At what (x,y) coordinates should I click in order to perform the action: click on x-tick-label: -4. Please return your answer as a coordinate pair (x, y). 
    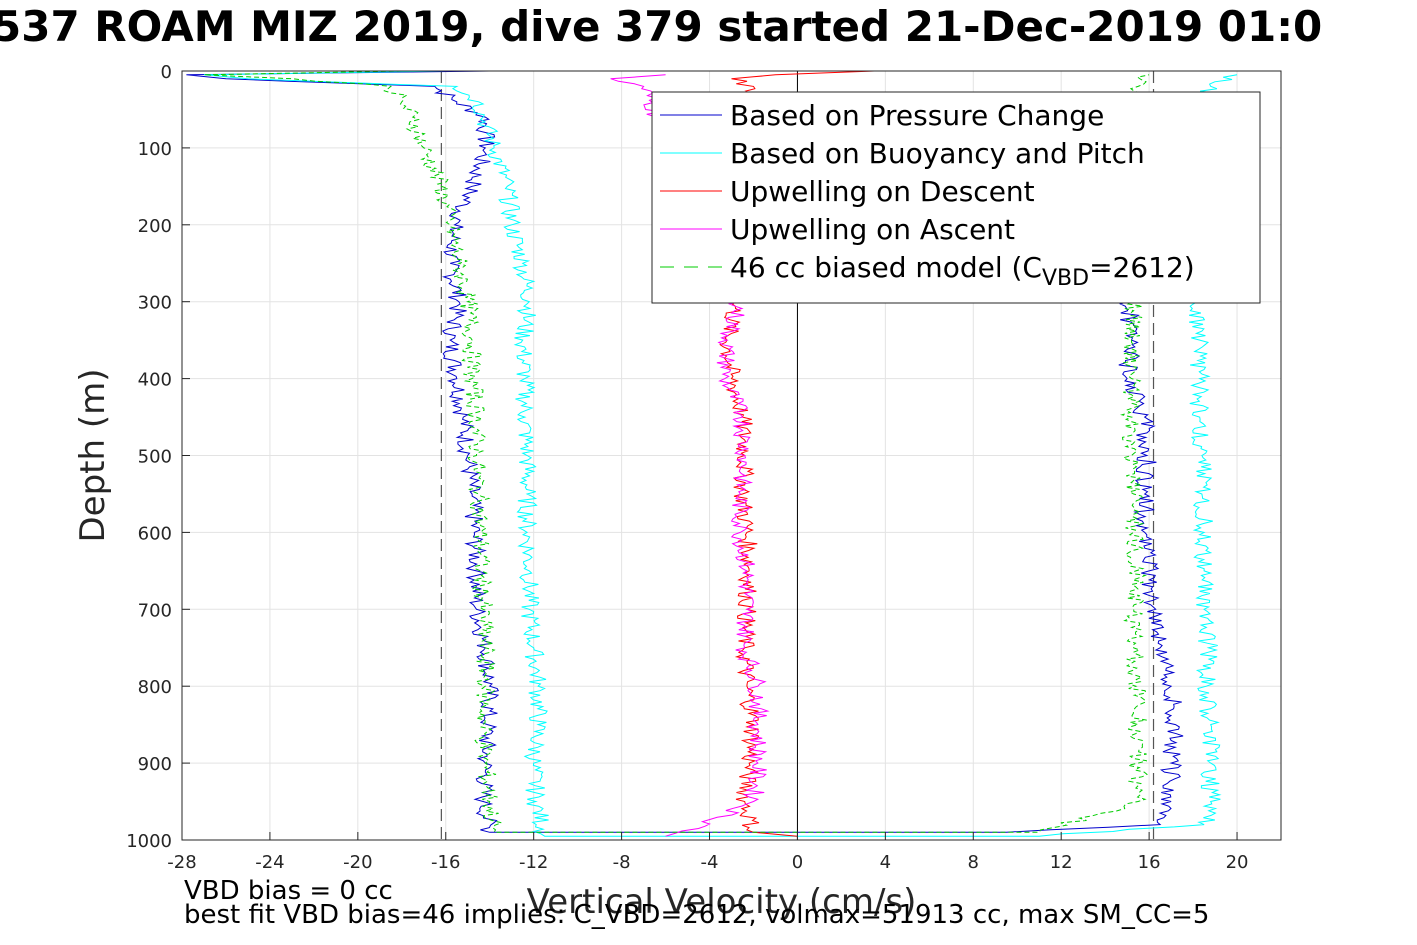
    Looking at the image, I should click on (710, 862).